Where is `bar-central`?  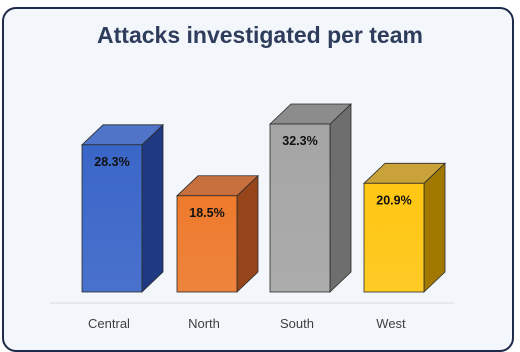 bar-central is located at coordinates (122, 208).